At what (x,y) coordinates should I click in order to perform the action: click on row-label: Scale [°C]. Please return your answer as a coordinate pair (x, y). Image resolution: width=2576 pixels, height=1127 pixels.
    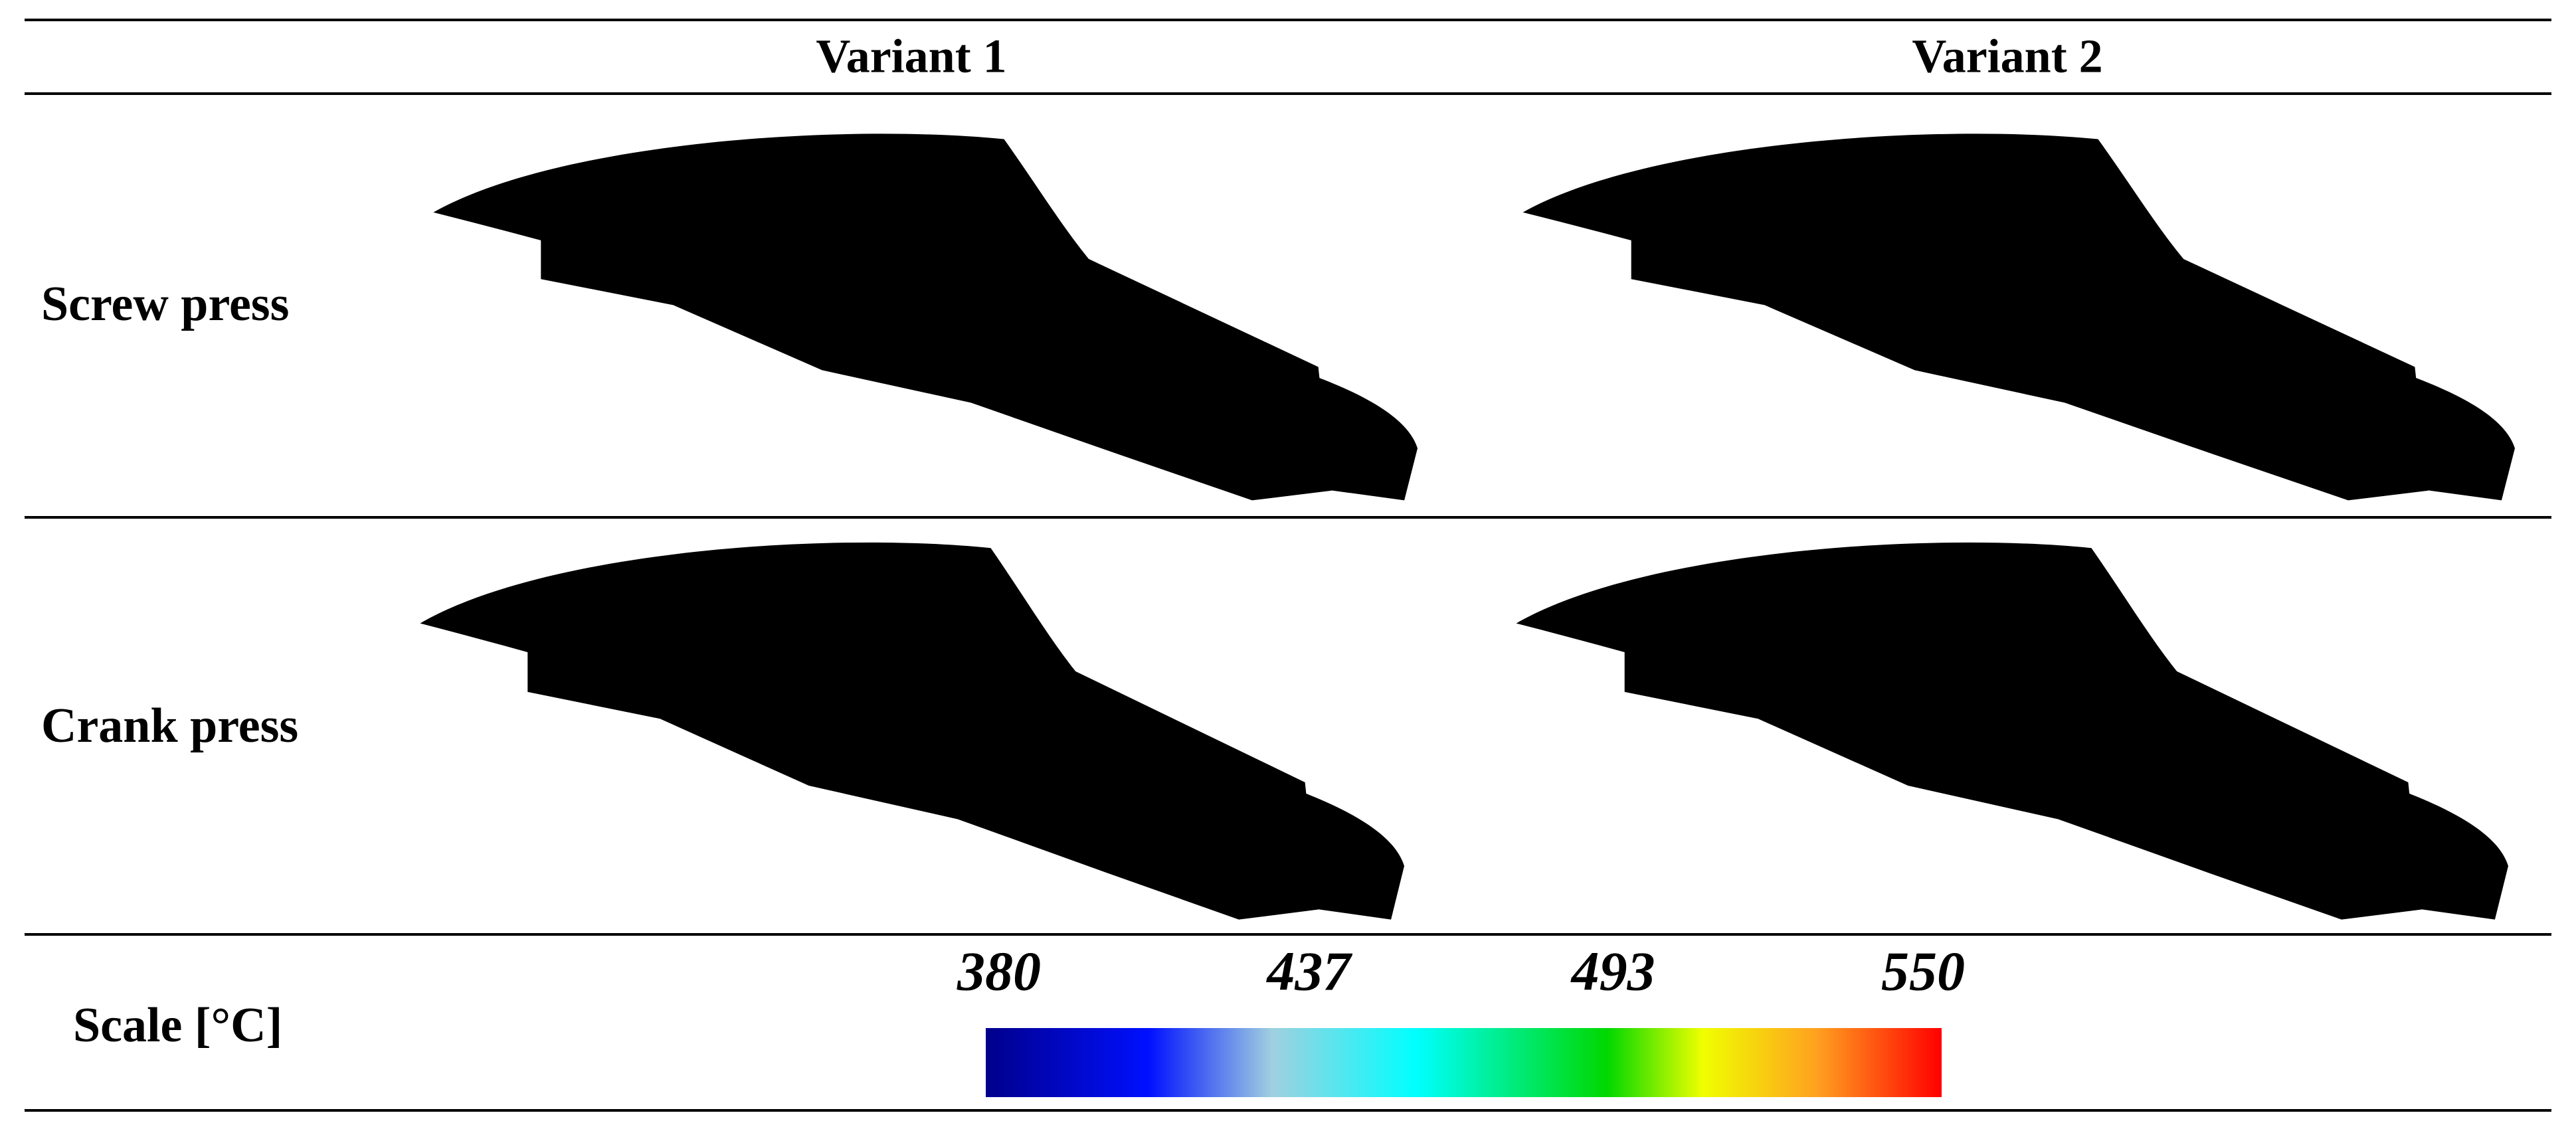
    Looking at the image, I should click on (177, 1025).